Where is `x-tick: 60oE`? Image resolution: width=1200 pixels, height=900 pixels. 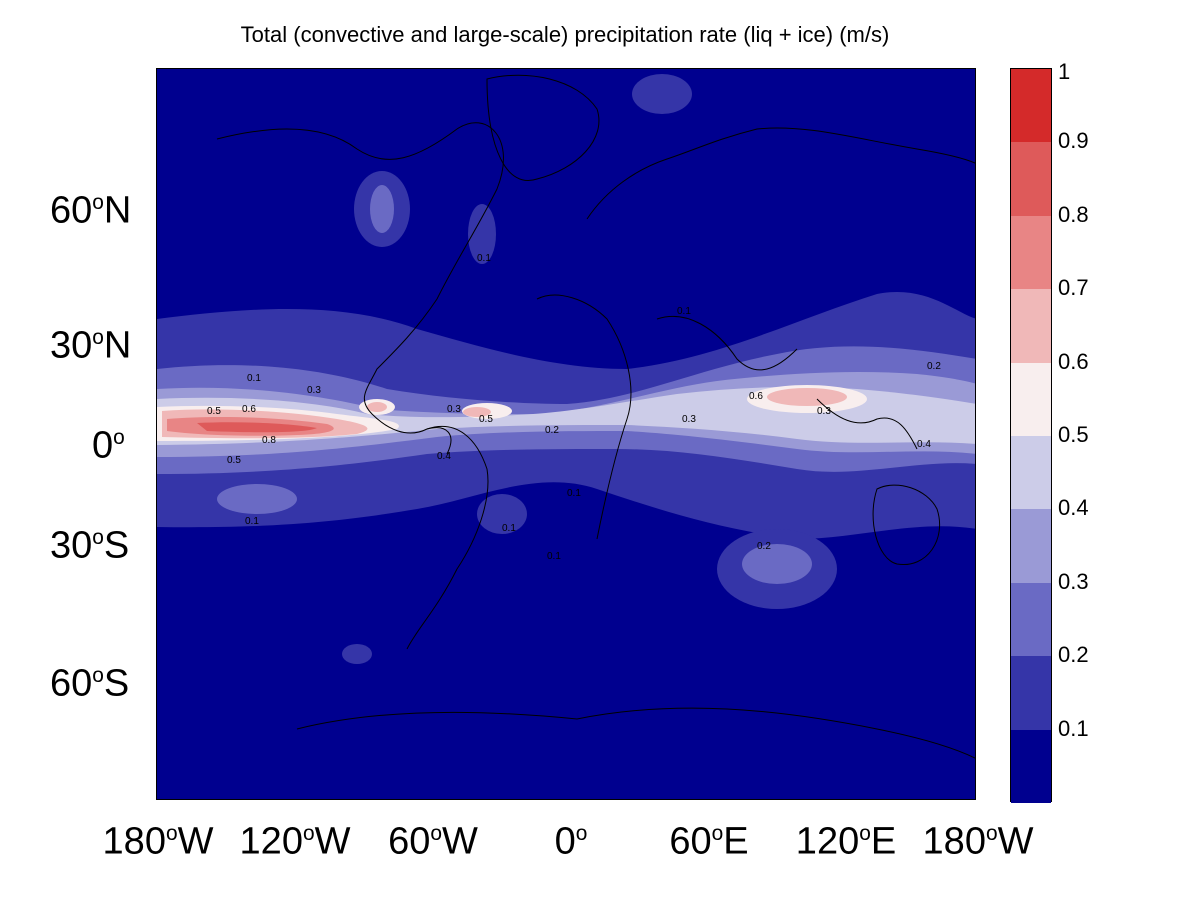 x-tick: 60oE is located at coordinates (709, 841).